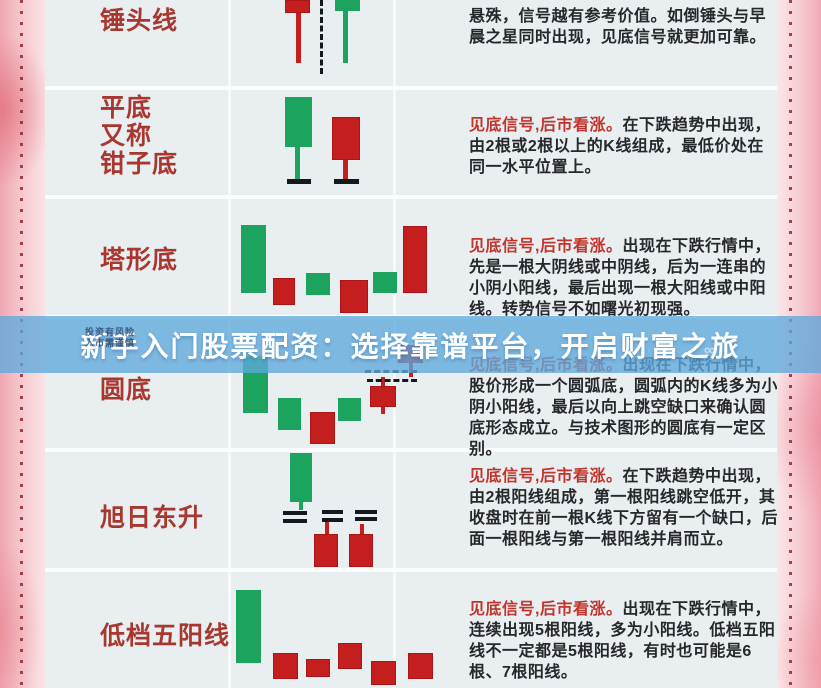  Describe the element at coordinates (110, 337) in the screenshot. I see `risk-warning-watermark: 投资有风险 入市需谨慎` at that location.